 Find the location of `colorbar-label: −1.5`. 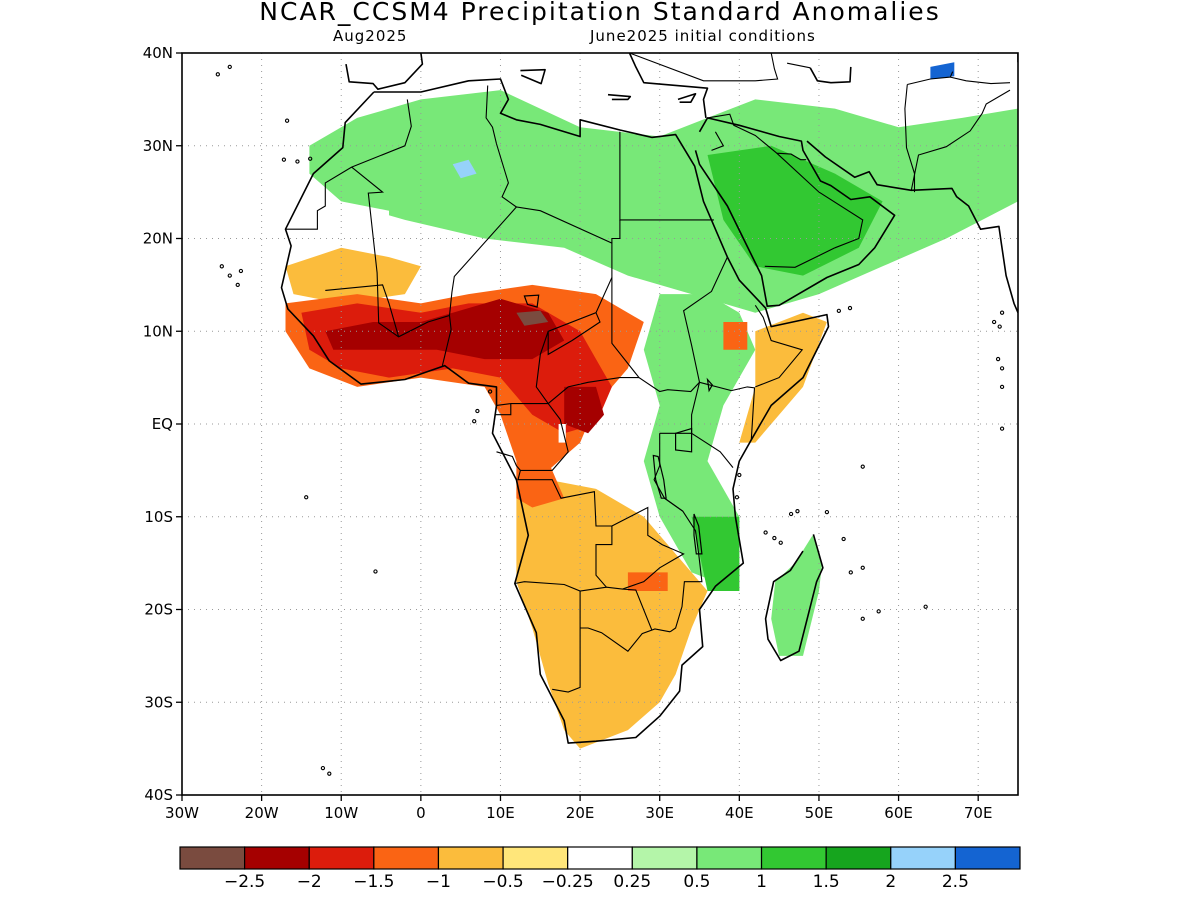

colorbar-label: −1.5 is located at coordinates (373, 882).